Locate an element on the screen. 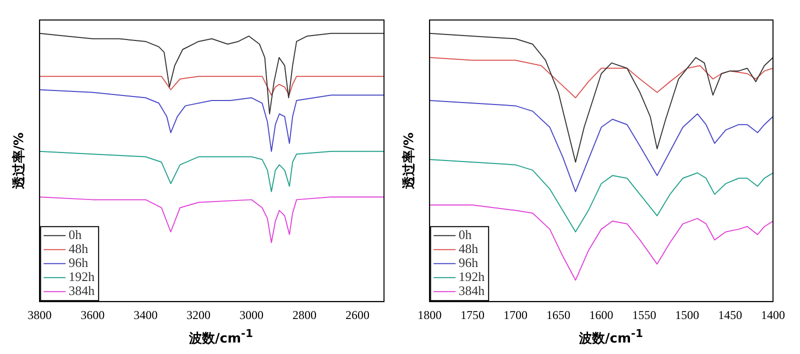 The image size is (800, 354). x-tick-label: 1500 is located at coordinates (687, 315).